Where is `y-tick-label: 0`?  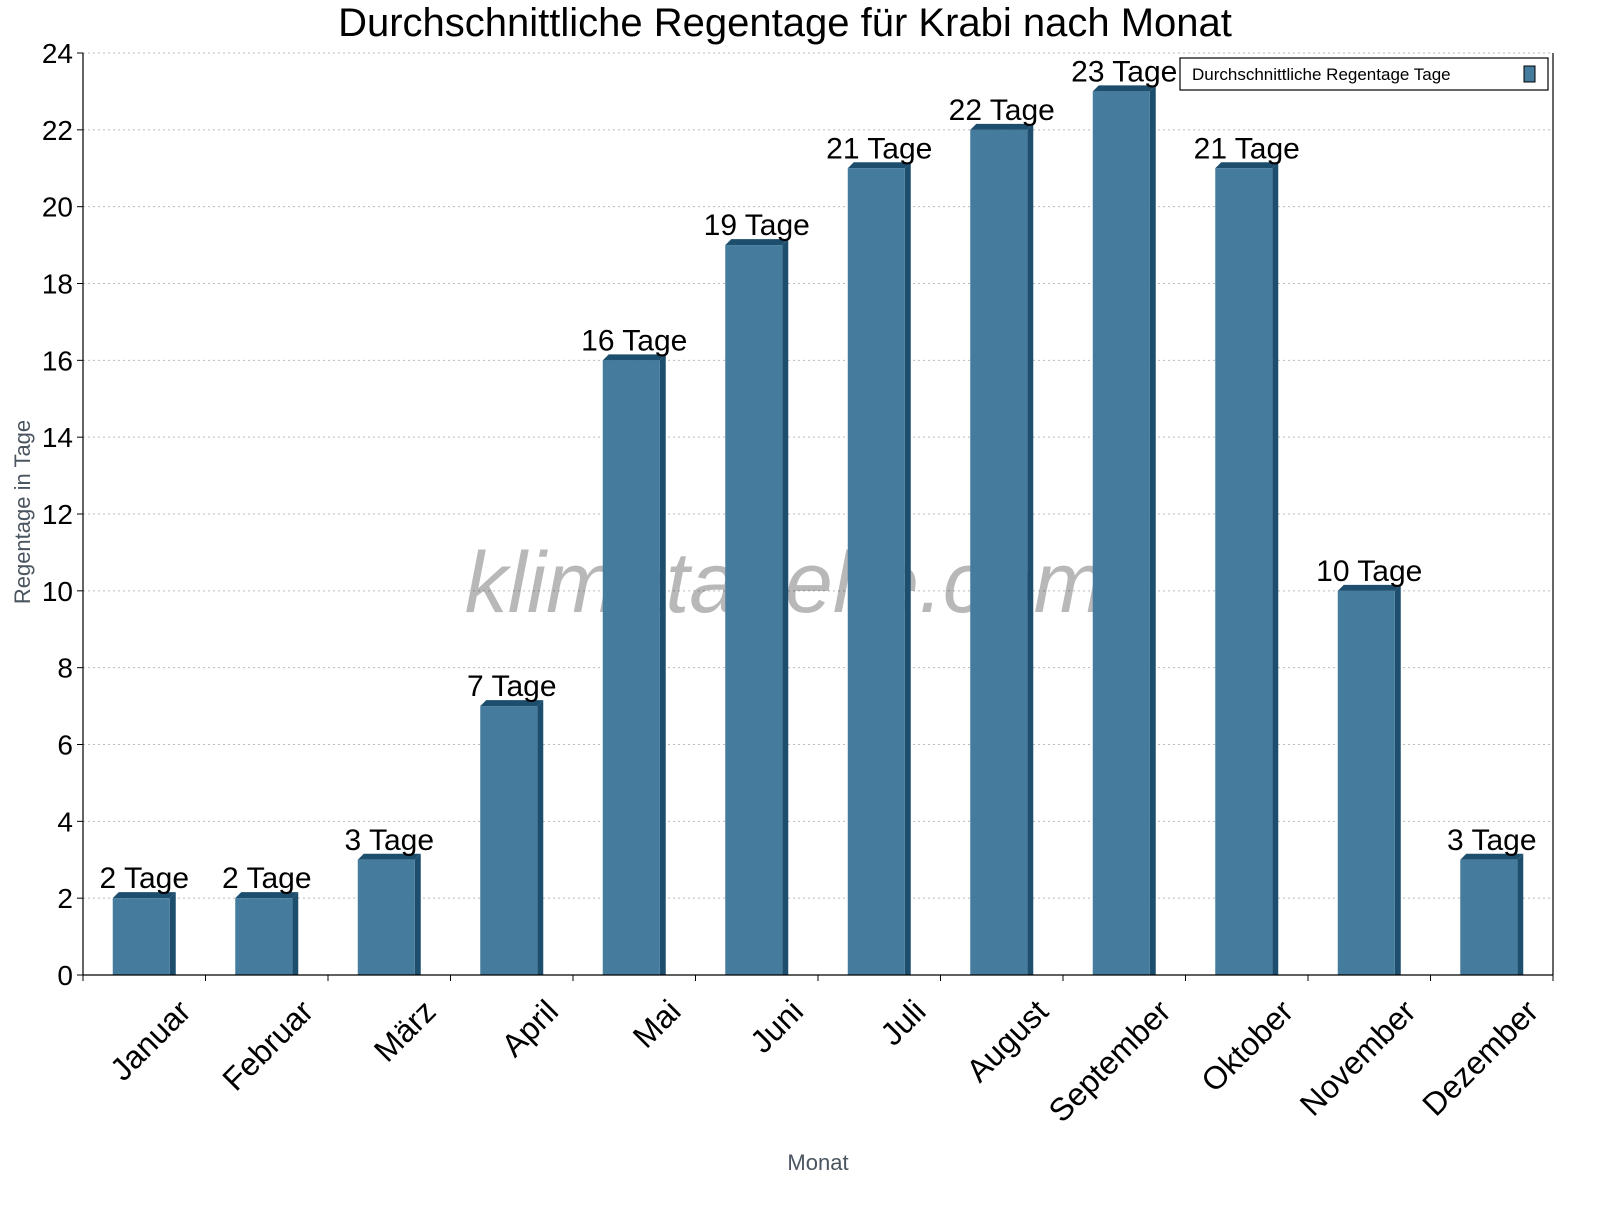
y-tick-label: 0 is located at coordinates (65, 975).